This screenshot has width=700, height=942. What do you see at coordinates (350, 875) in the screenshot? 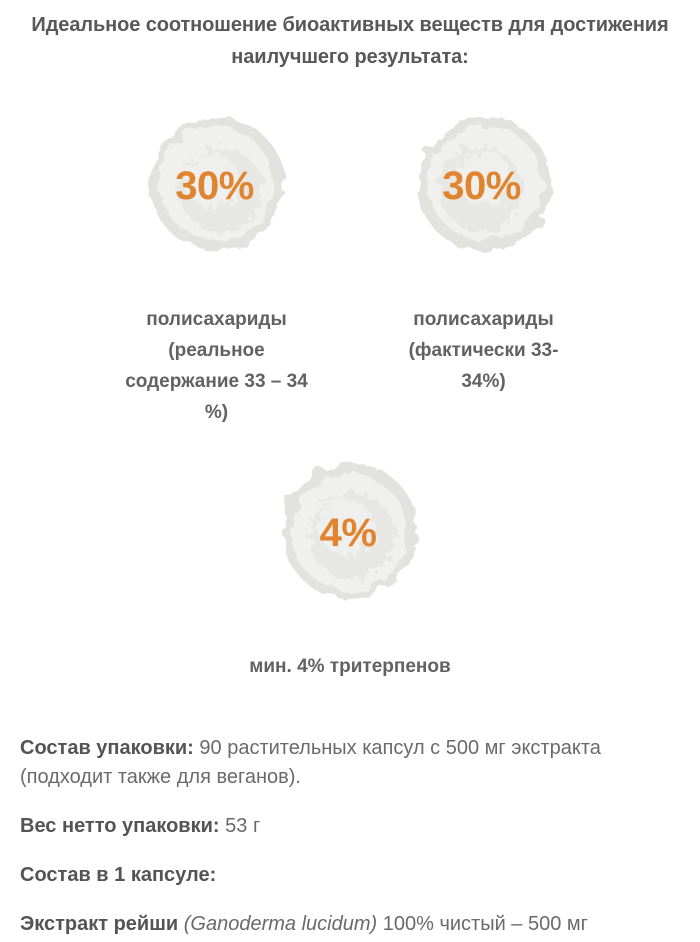
I see `per-capsule-heading: Состав в 1 капсуле:` at bounding box center [350, 875].